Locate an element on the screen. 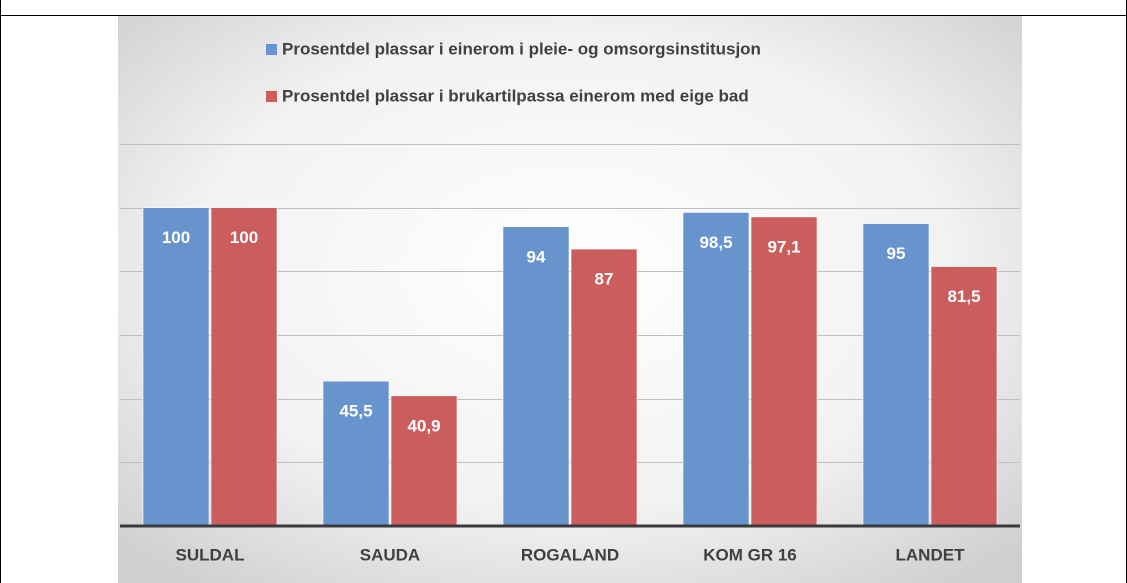  data-label: 87 is located at coordinates (604, 279).